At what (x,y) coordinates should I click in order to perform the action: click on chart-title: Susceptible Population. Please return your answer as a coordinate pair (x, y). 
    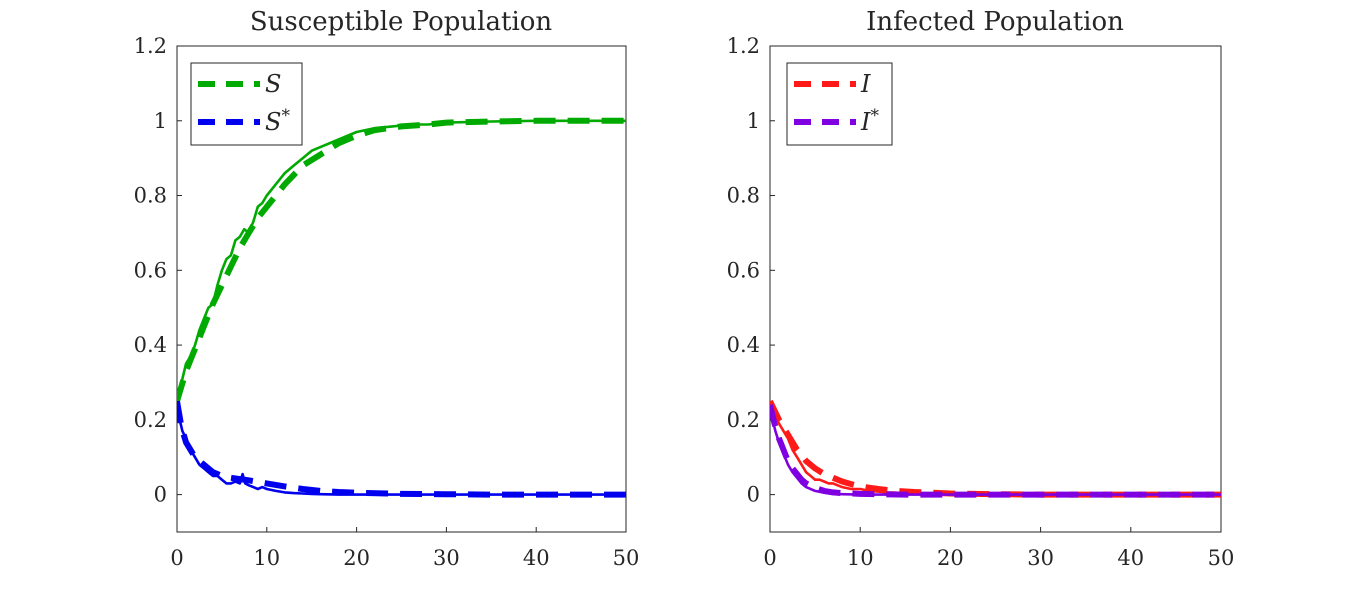
    Looking at the image, I should click on (401, 22).